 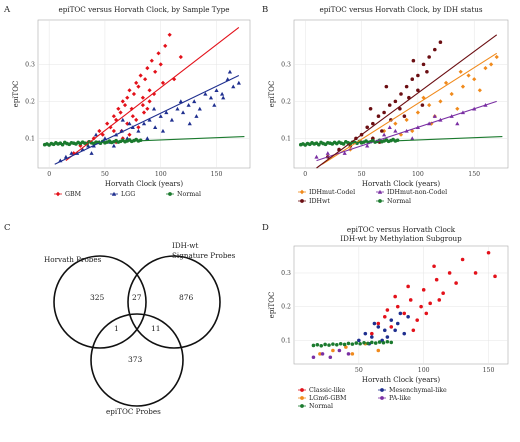 What do you see at coordinates (359, 370) in the screenshot?
I see `chart-d-xtick-0: 50` at bounding box center [359, 370].